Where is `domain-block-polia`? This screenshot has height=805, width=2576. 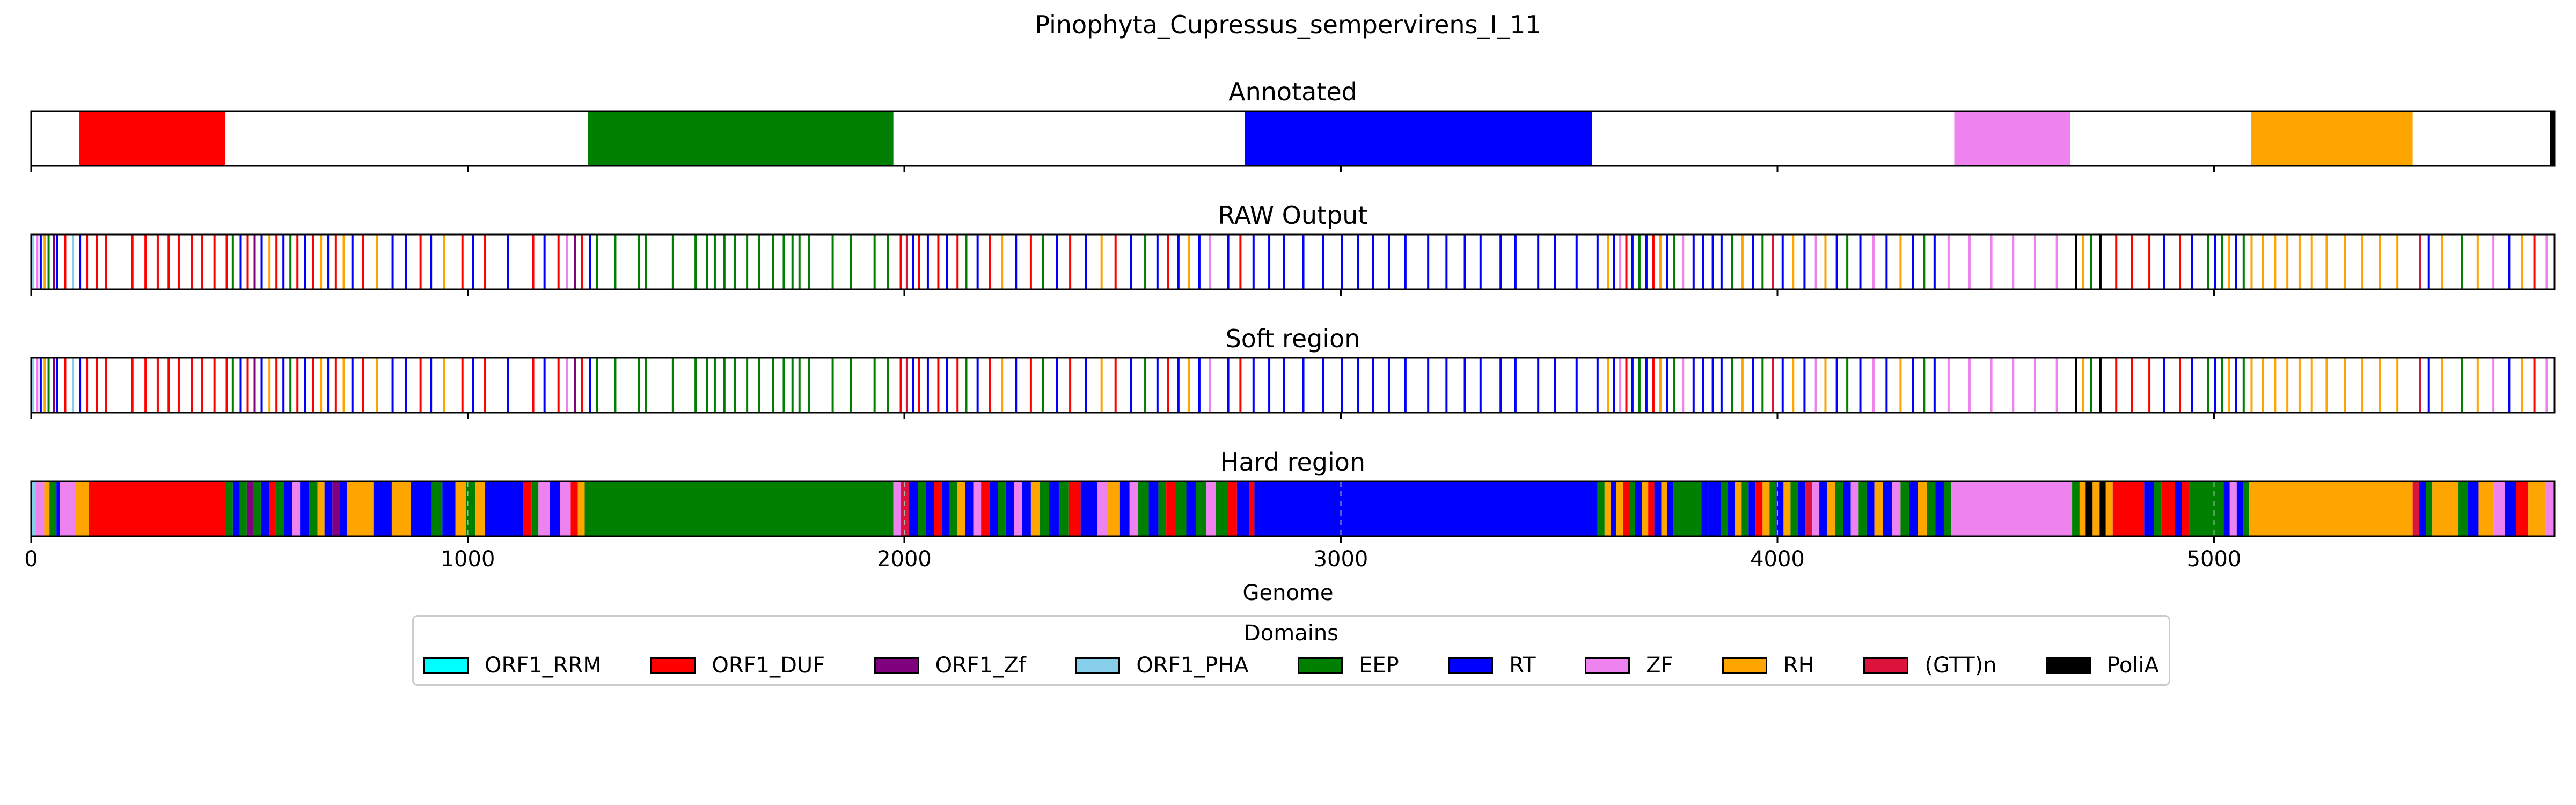
domain-block-polia is located at coordinates (2102, 508).